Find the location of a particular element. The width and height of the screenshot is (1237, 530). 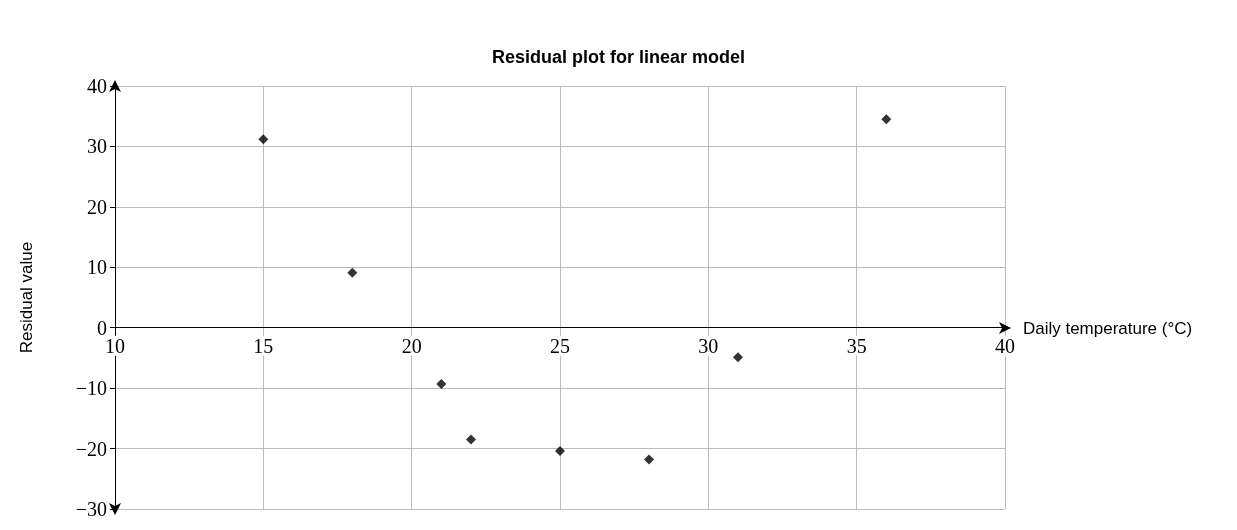

x-tick-label: 30 is located at coordinates (708, 345).